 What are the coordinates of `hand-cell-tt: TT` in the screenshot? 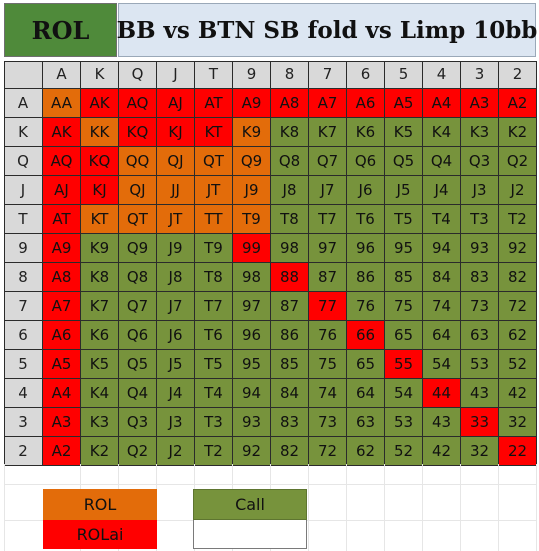 It's located at (214, 219).